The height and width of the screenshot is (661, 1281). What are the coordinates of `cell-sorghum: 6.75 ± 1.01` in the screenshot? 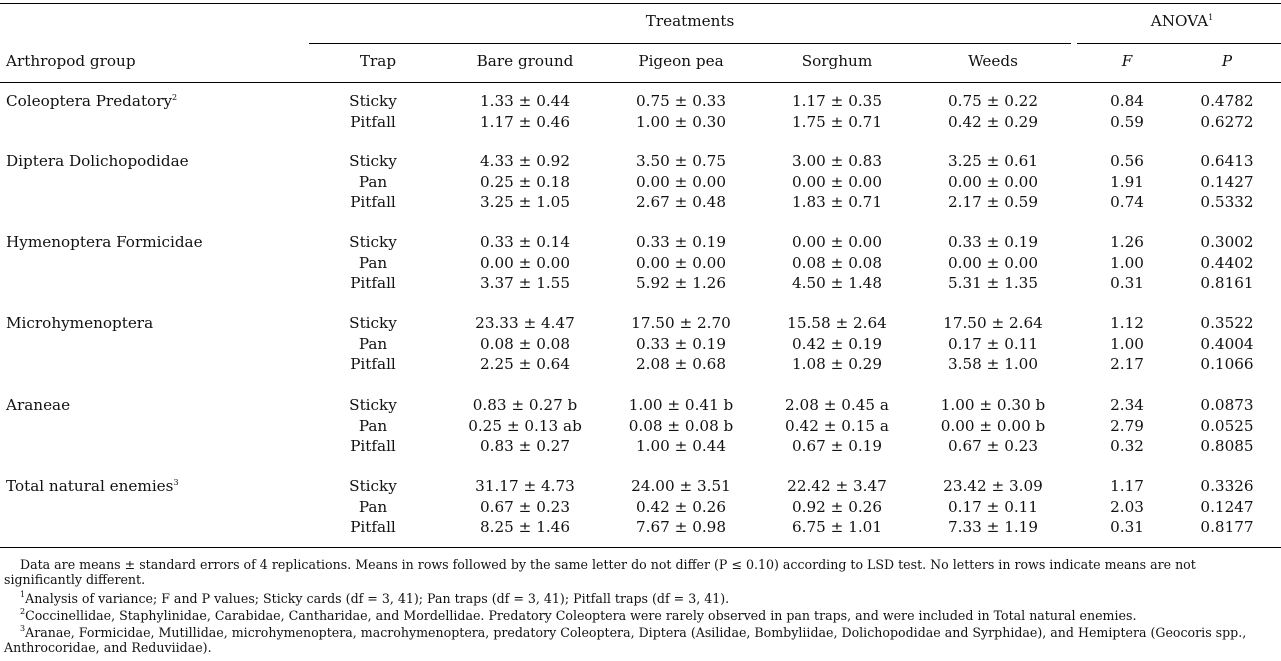 It's located at (837, 527).